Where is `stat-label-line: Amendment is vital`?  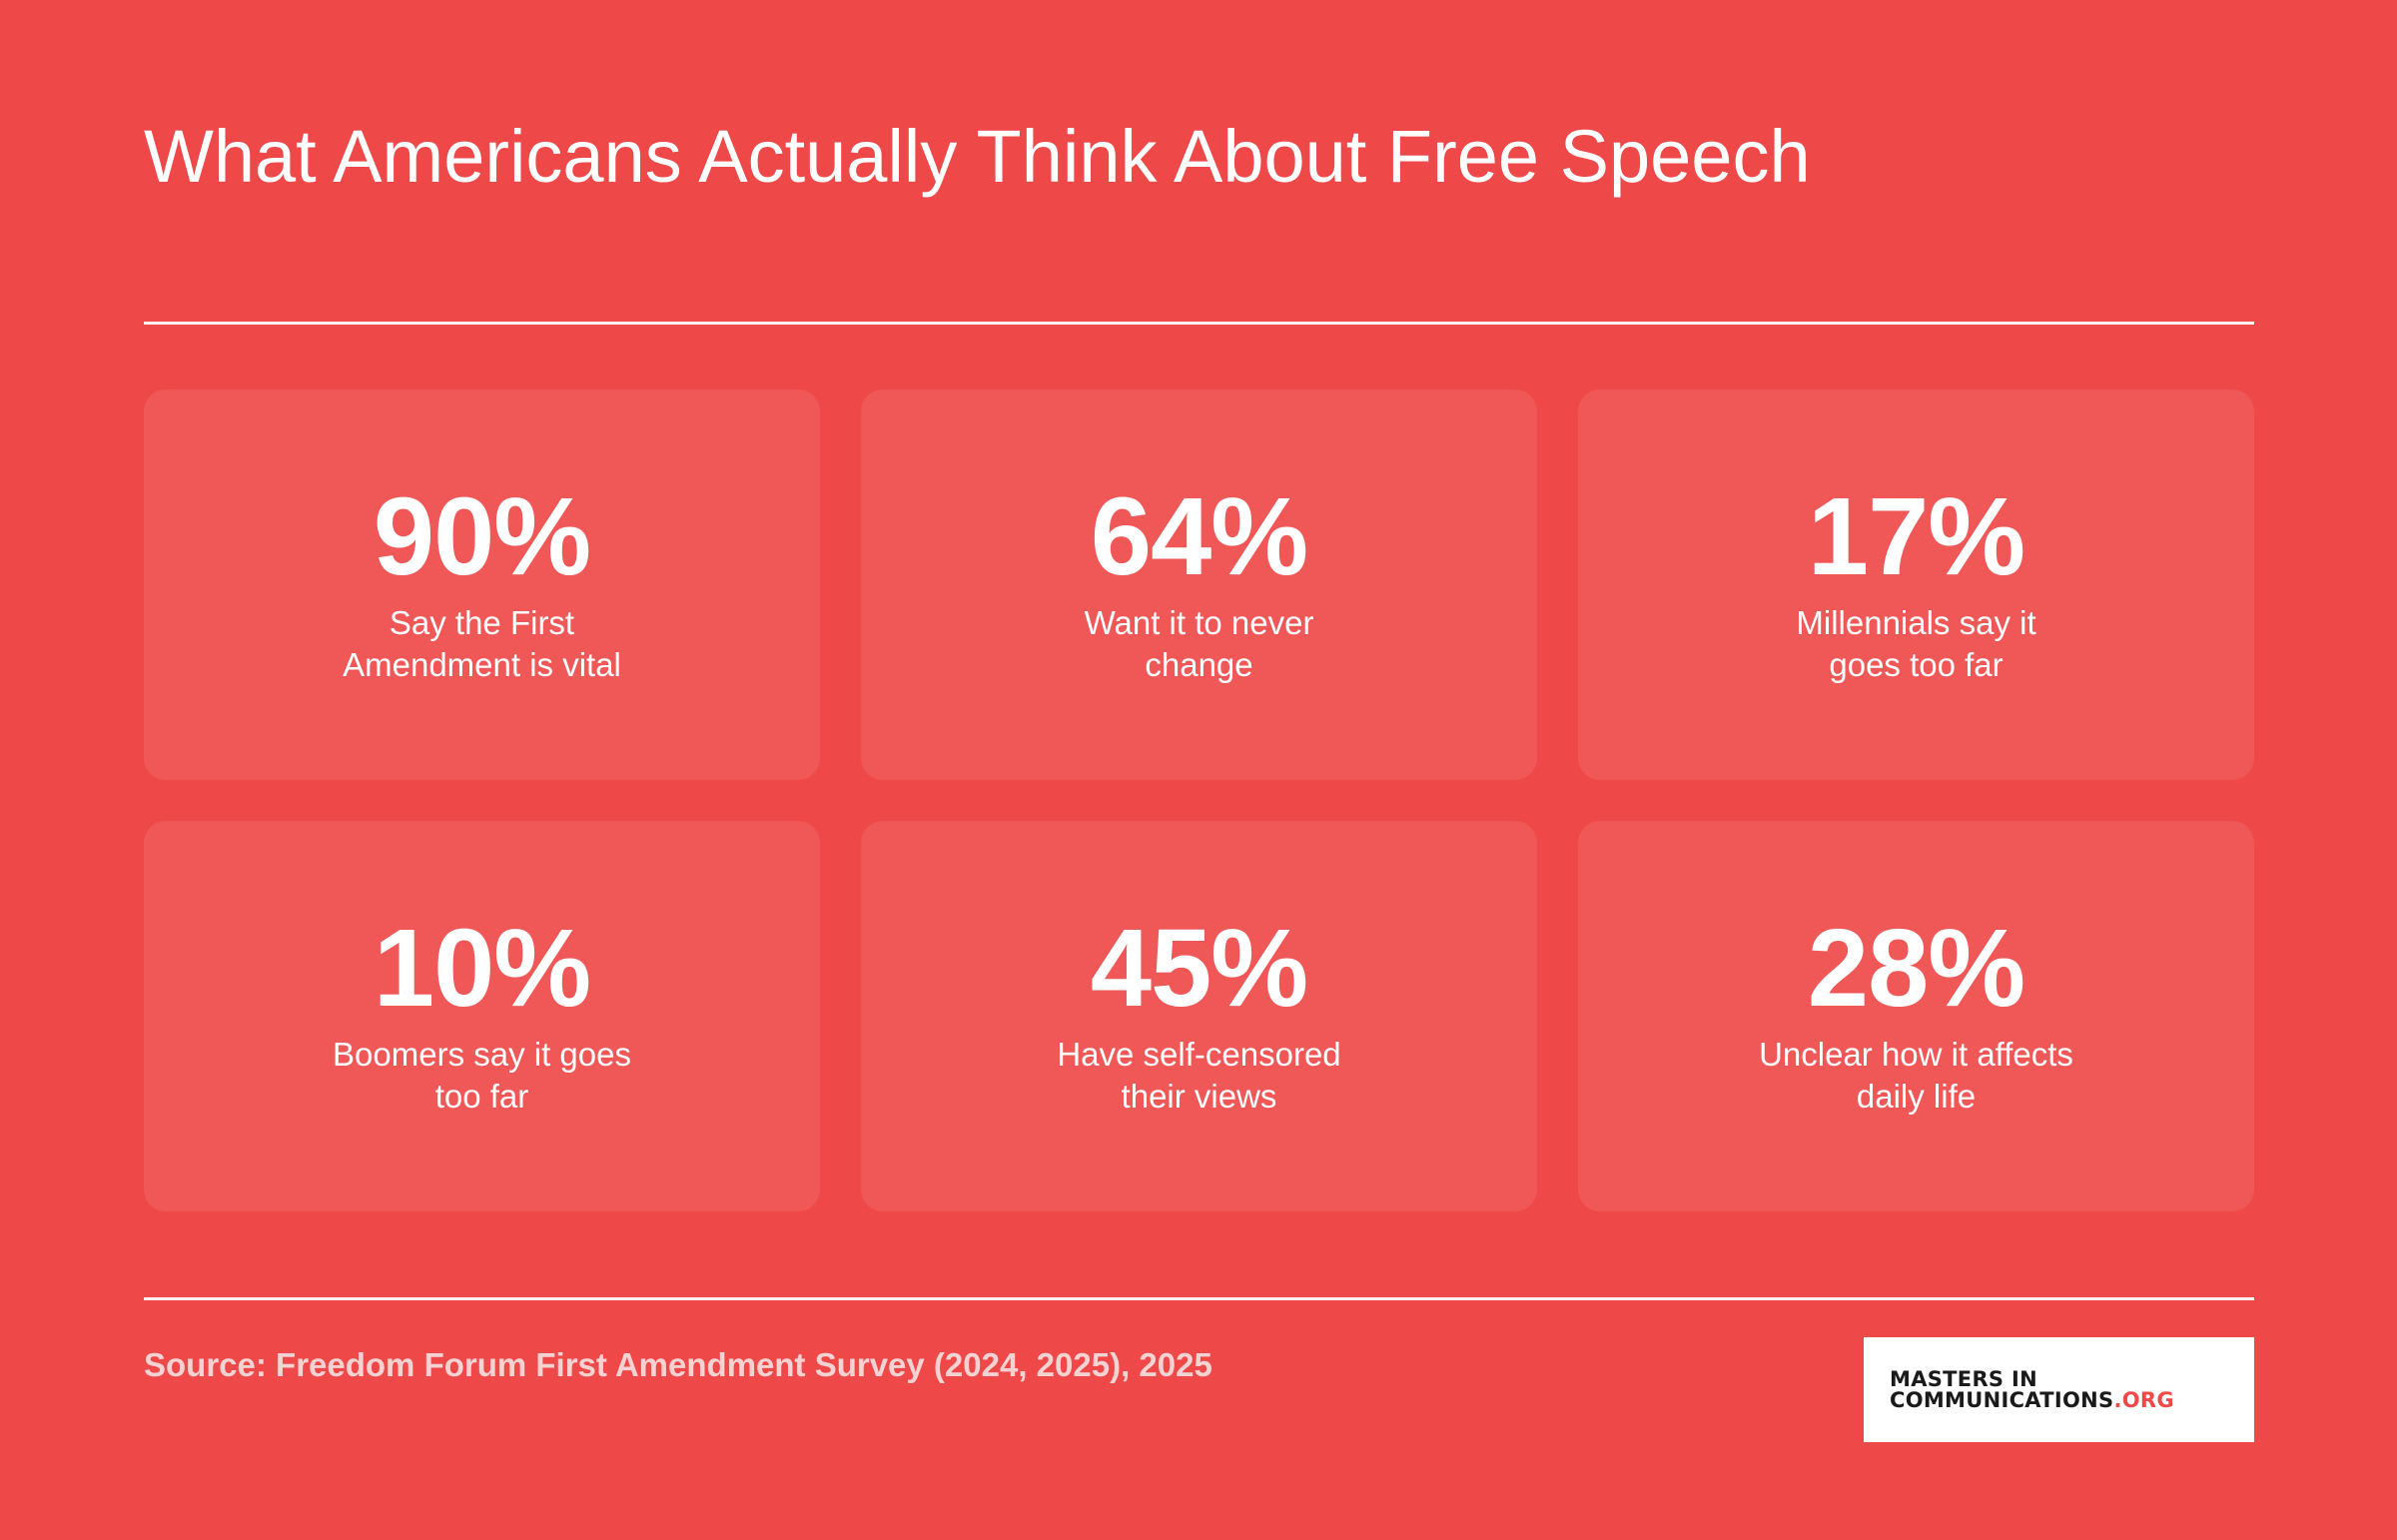
stat-label-line: Amendment is vital is located at coordinates (482, 664).